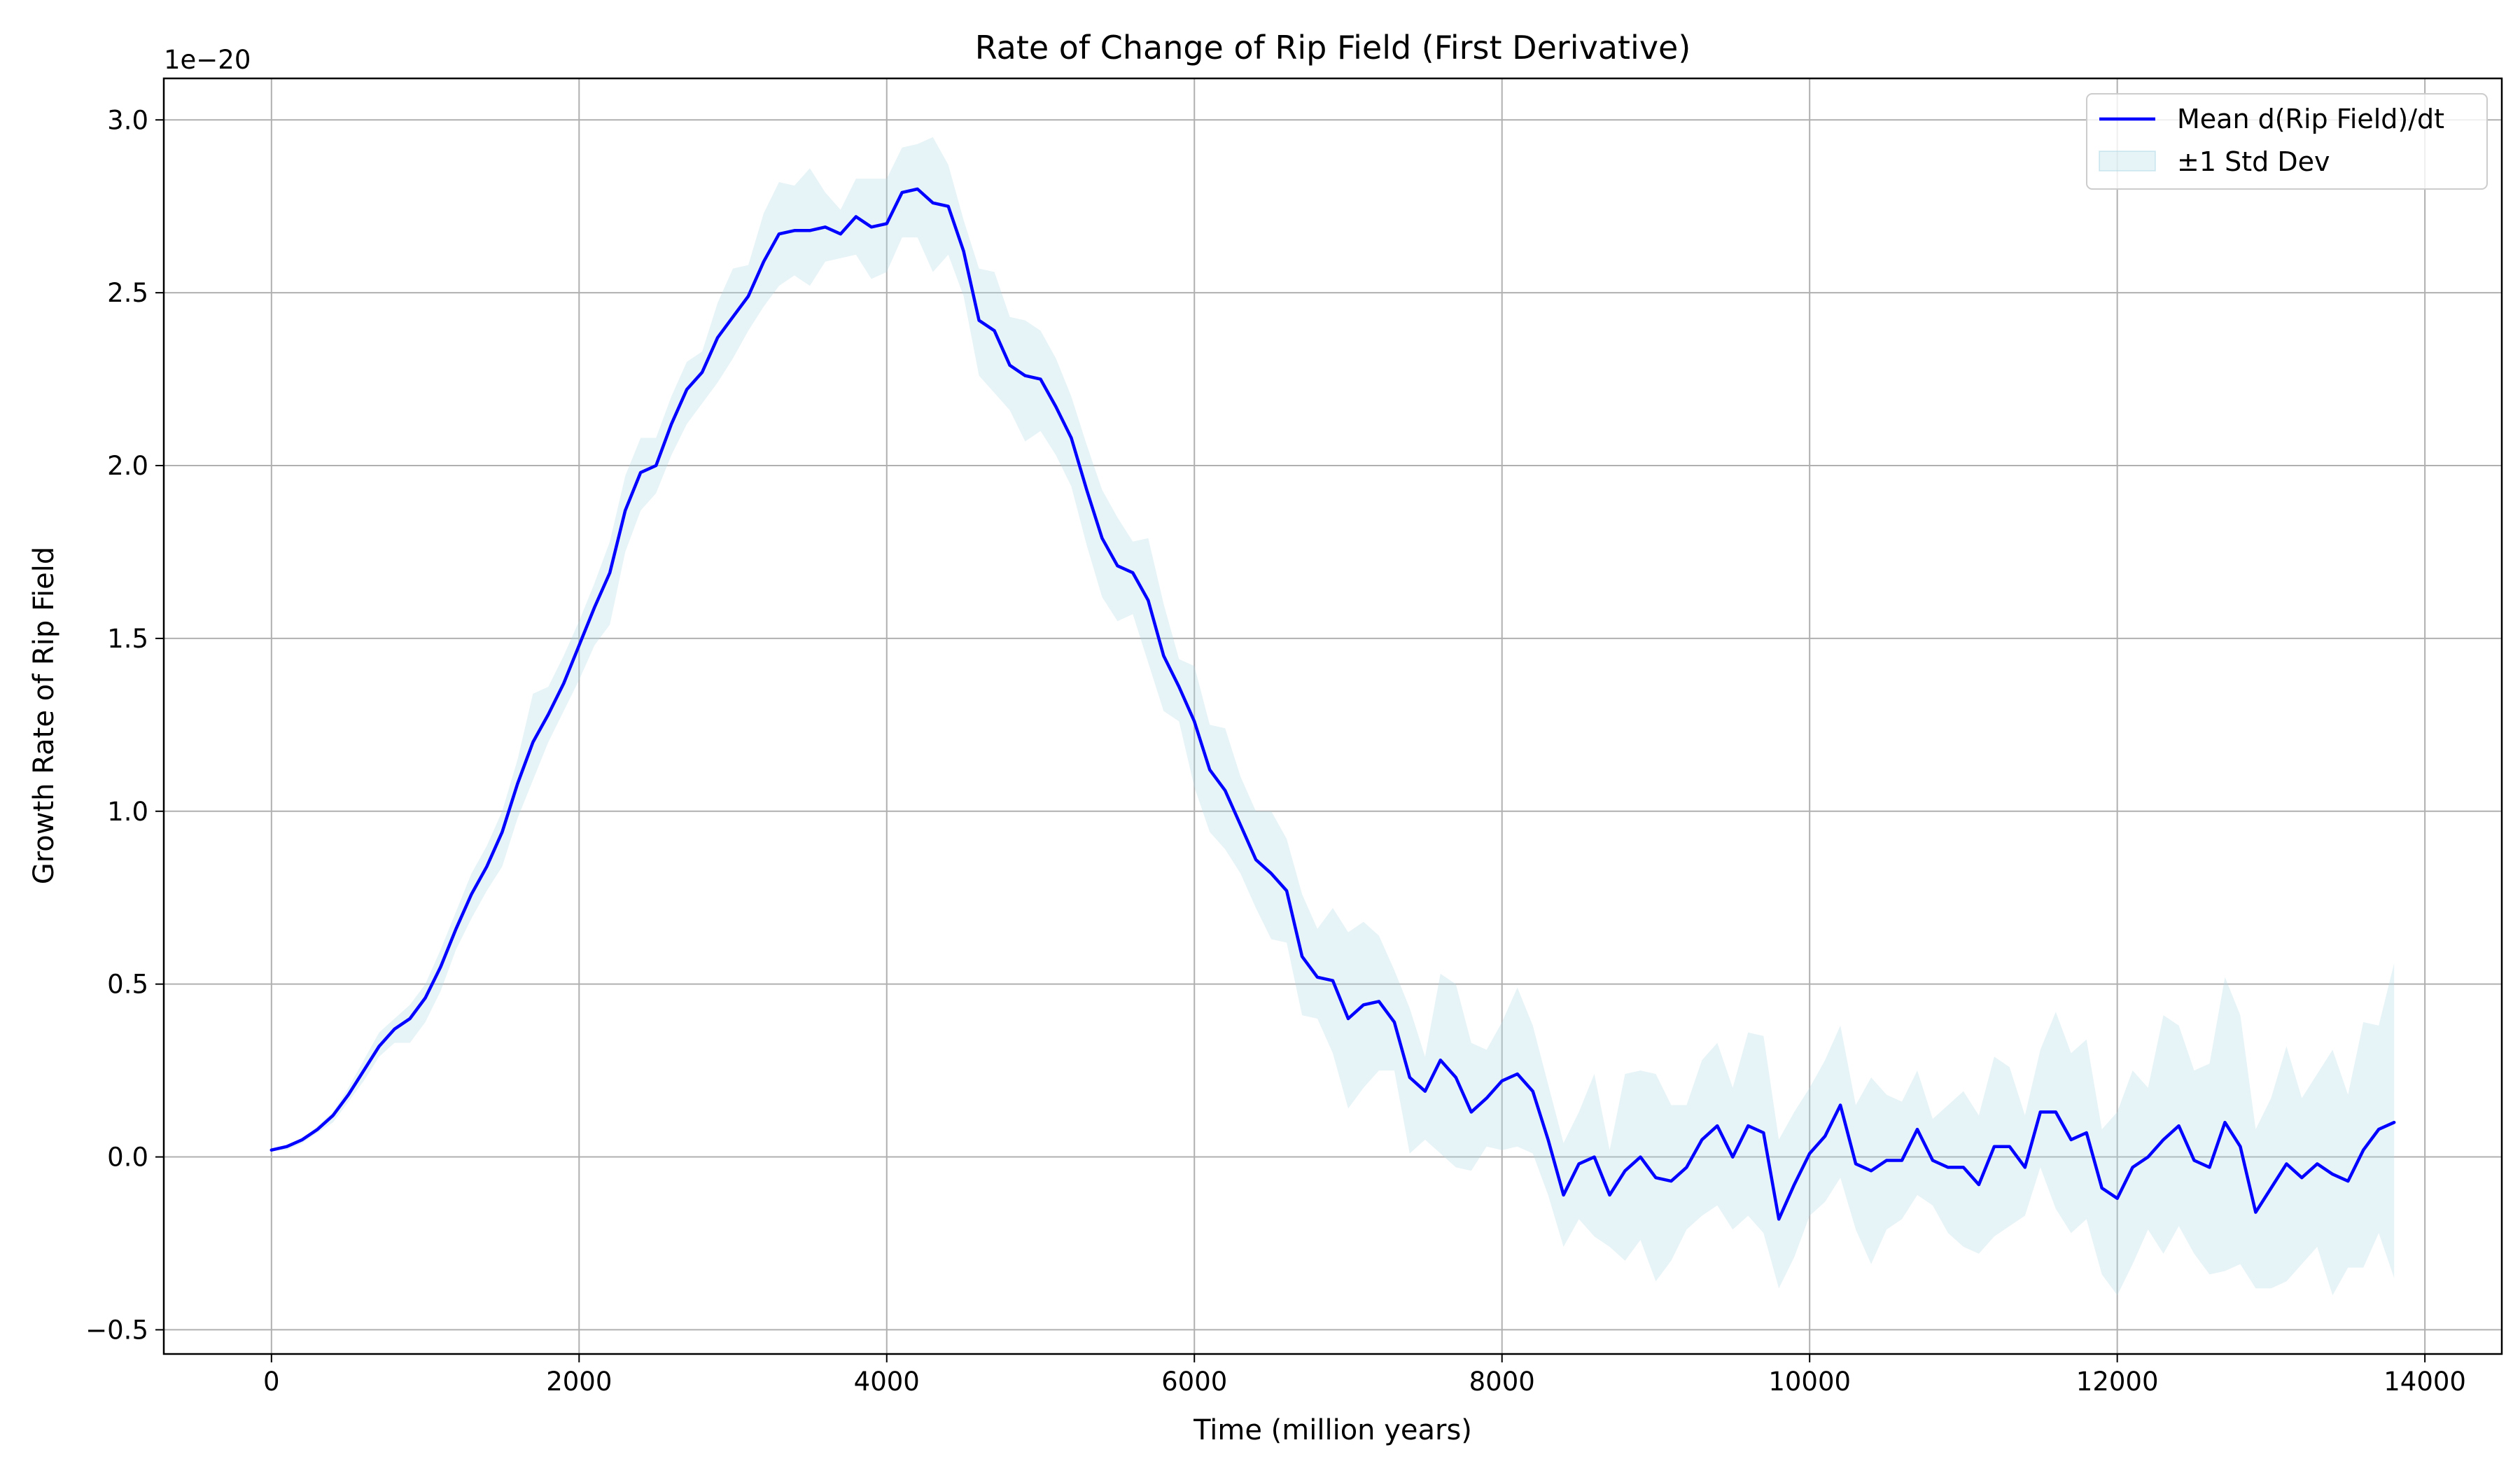 The height and width of the screenshot is (1473, 2520). What do you see at coordinates (2253, 161) in the screenshot?
I see `legend-band-label: ±1 Std Dev` at bounding box center [2253, 161].